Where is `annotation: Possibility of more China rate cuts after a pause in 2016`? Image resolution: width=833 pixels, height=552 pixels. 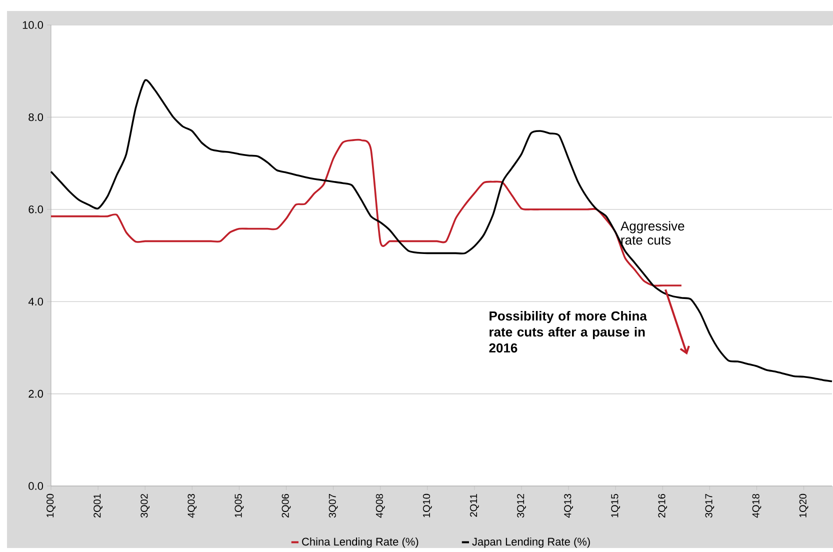 annotation: Possibility of more China rate cuts after a pause in 2016 is located at coordinates (568, 332).